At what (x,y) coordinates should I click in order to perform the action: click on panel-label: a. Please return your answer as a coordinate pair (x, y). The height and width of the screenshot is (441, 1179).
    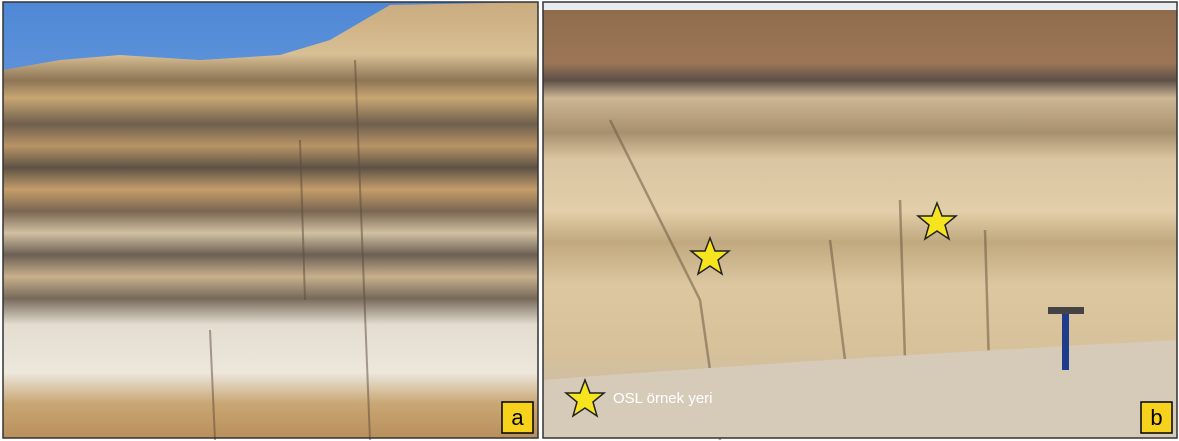
    Looking at the image, I should click on (517, 417).